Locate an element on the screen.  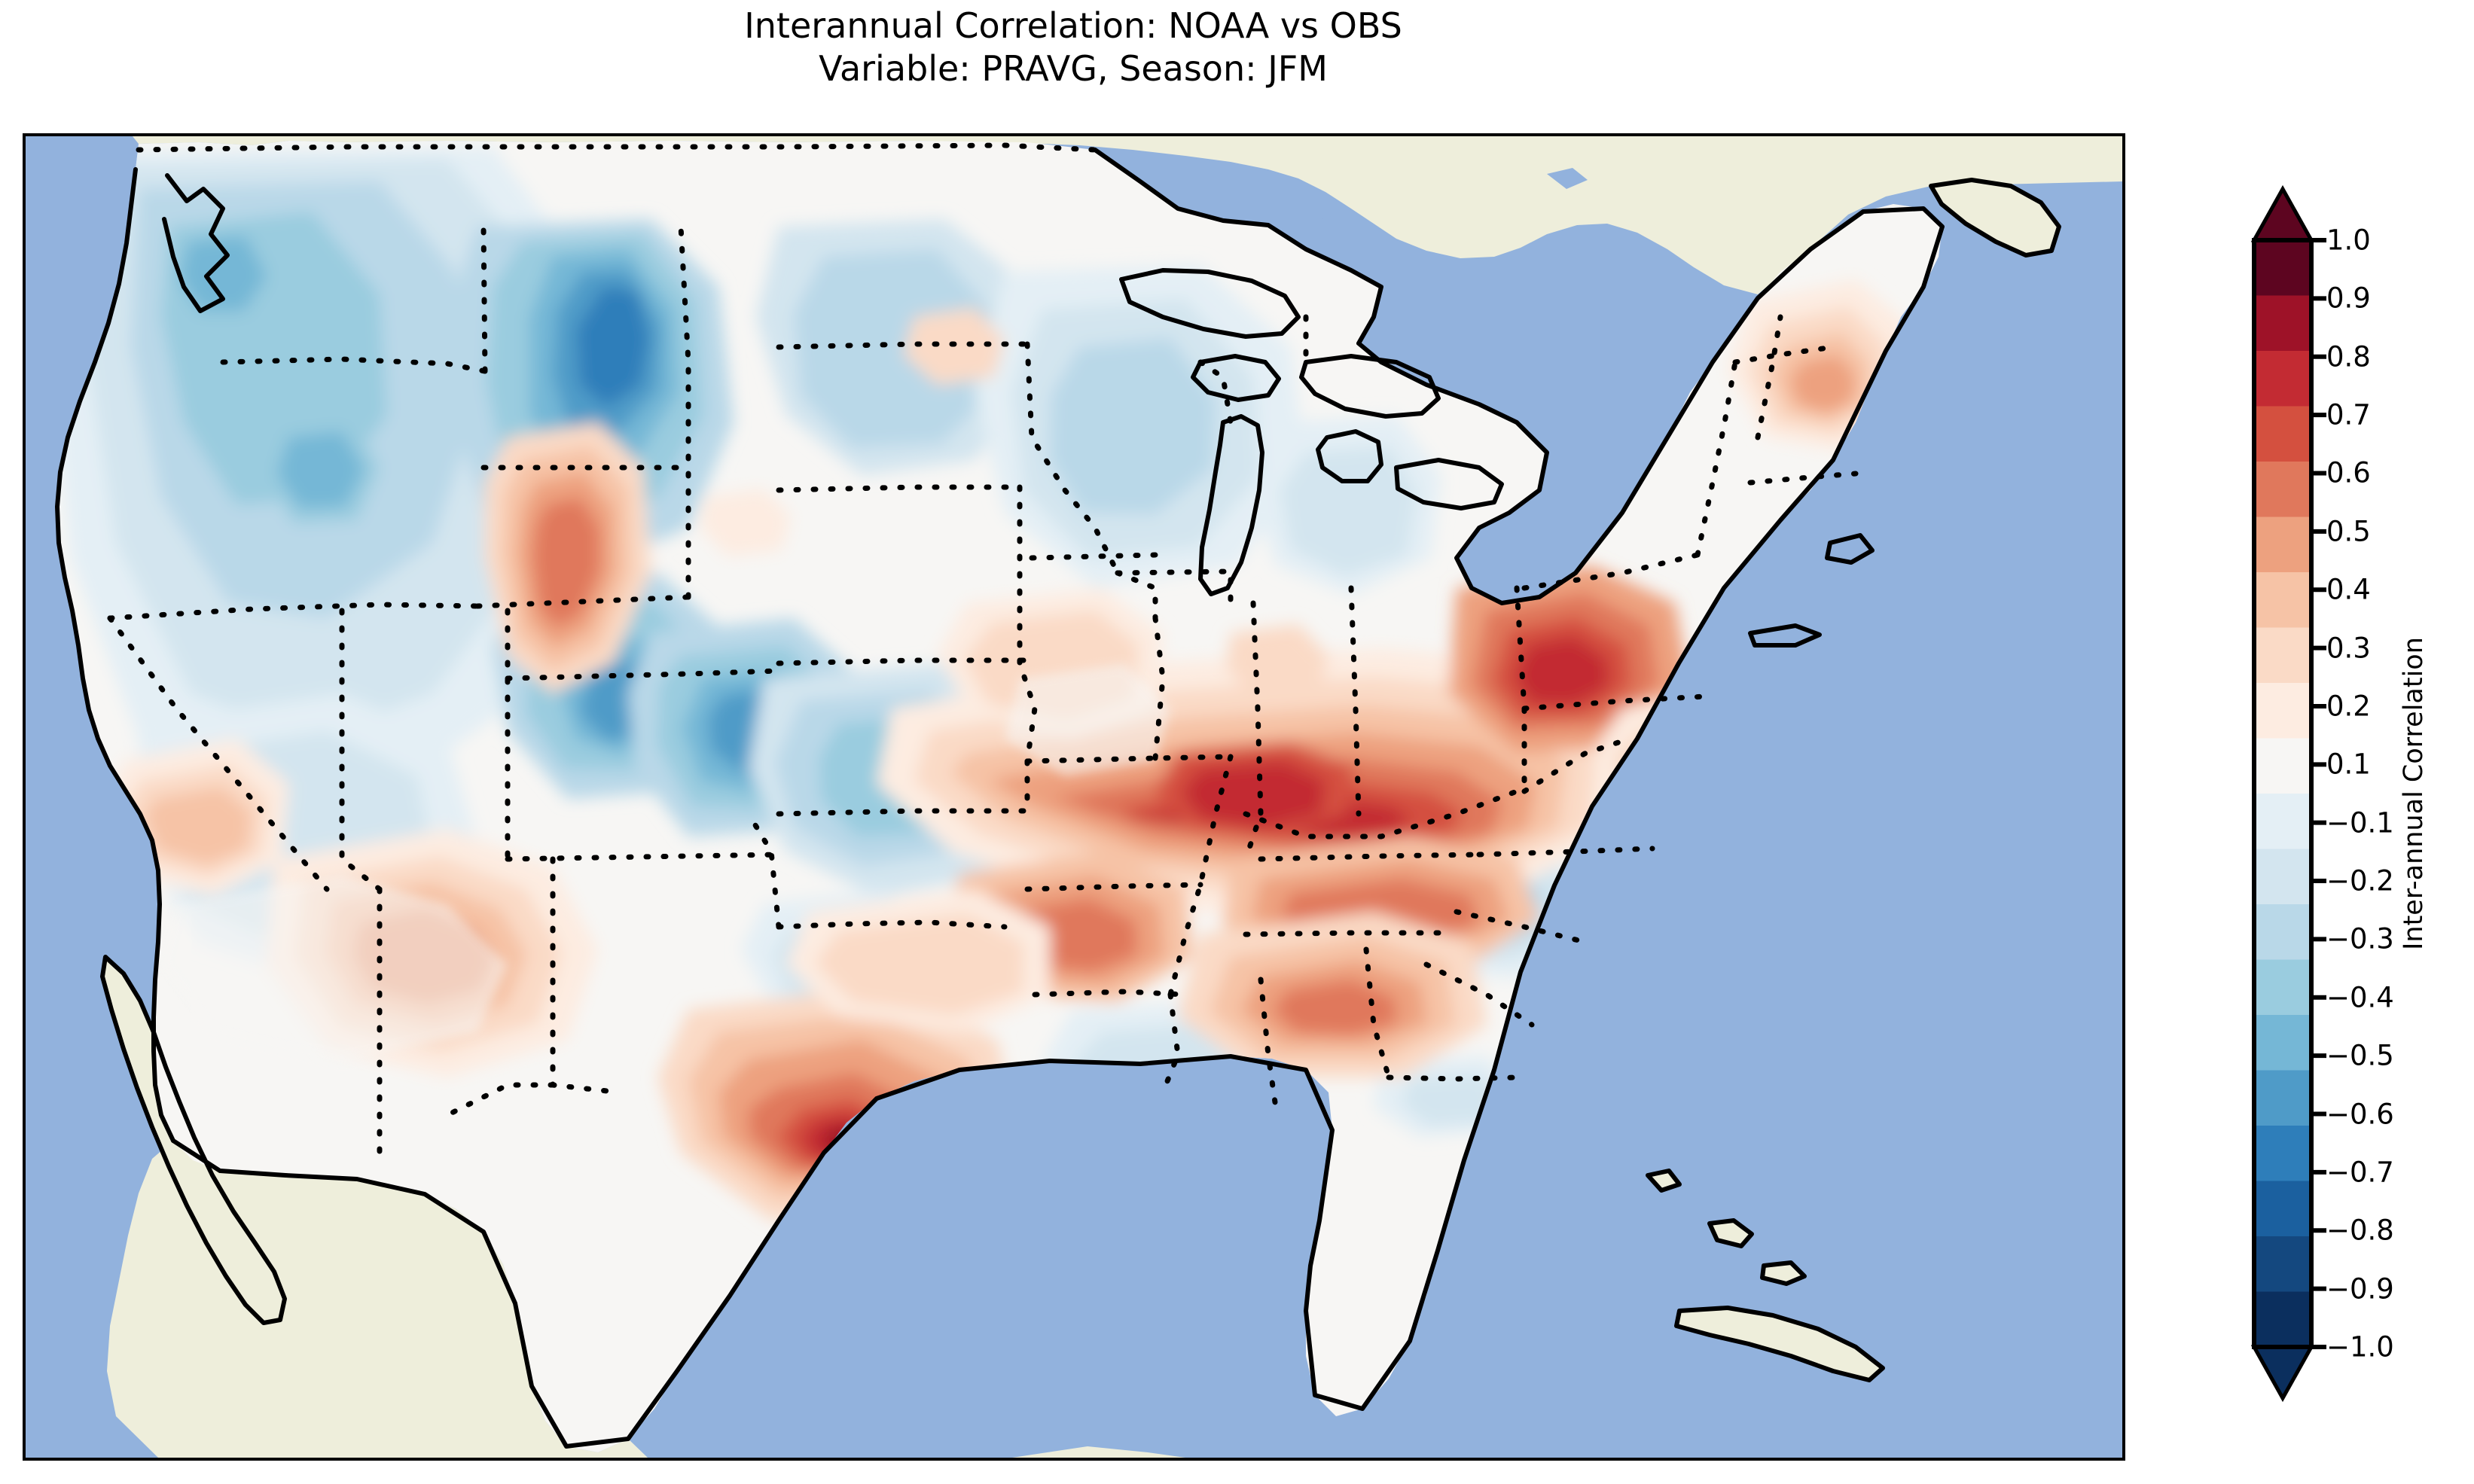
colorbar-tick-label: −0.5 is located at coordinates (2360, 1055).